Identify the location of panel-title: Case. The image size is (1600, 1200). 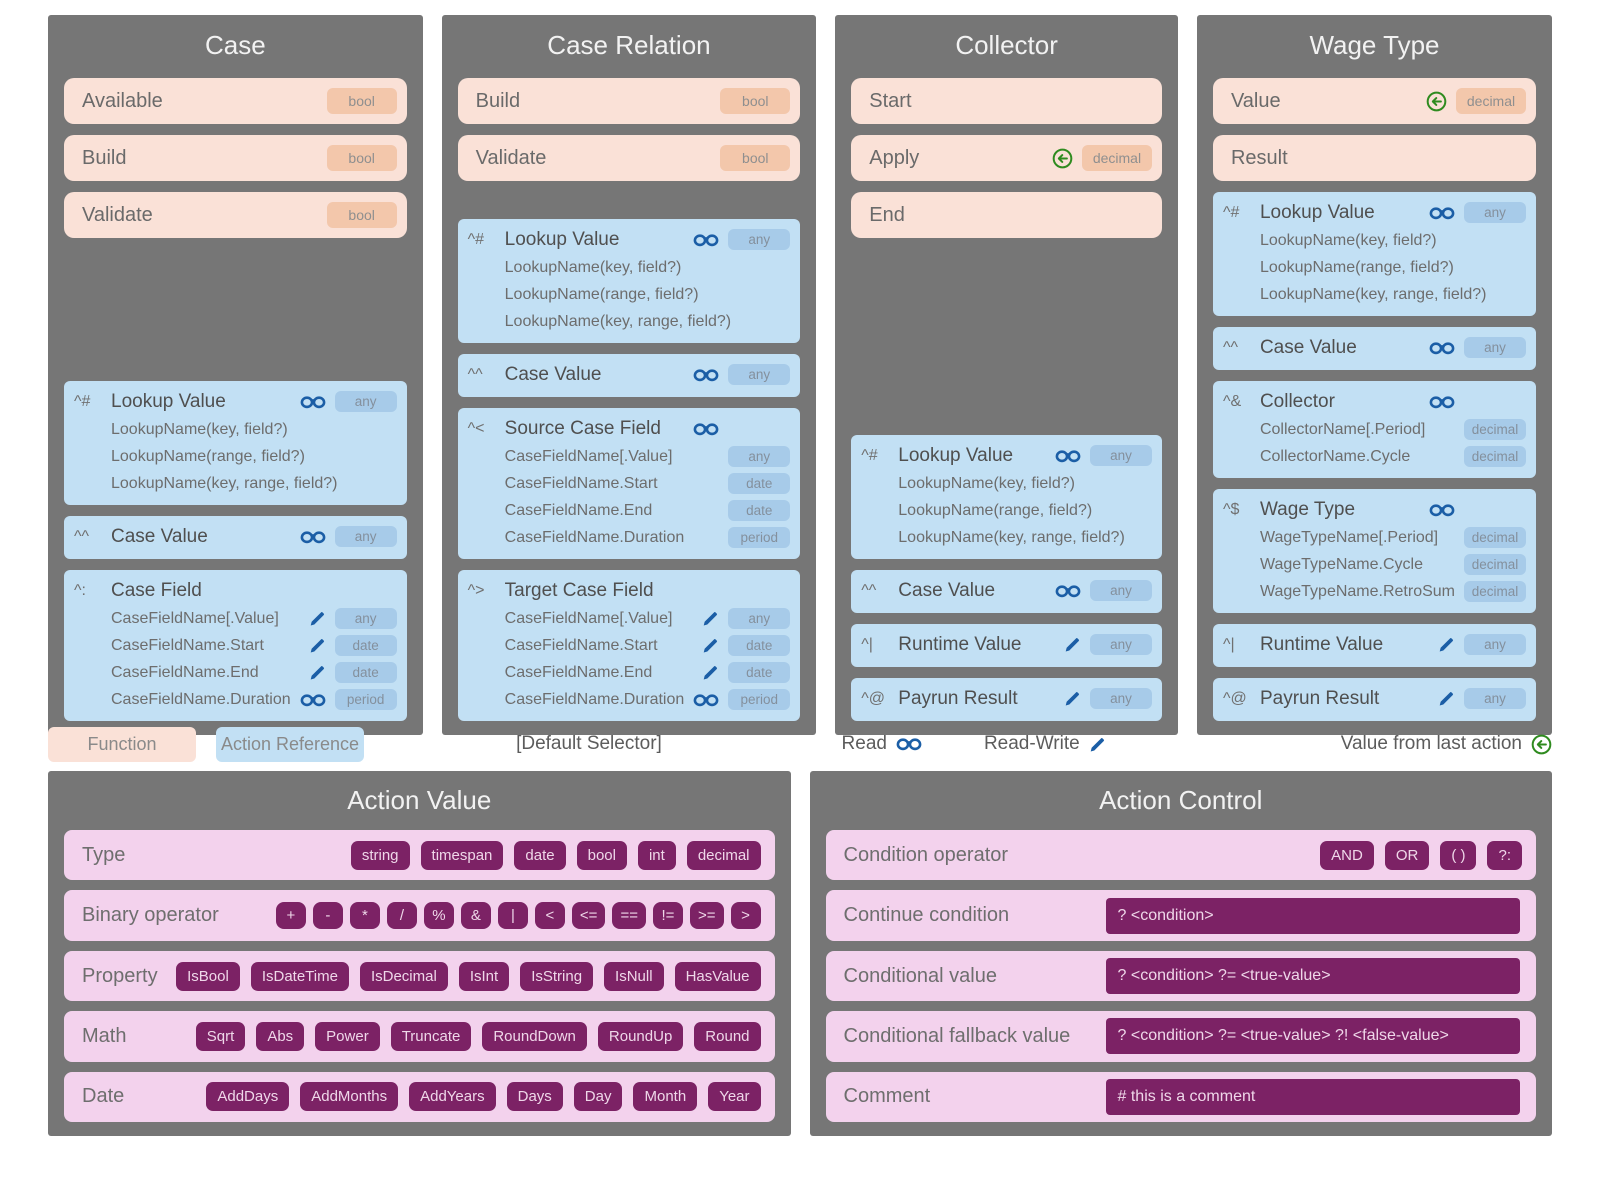
(235, 45).